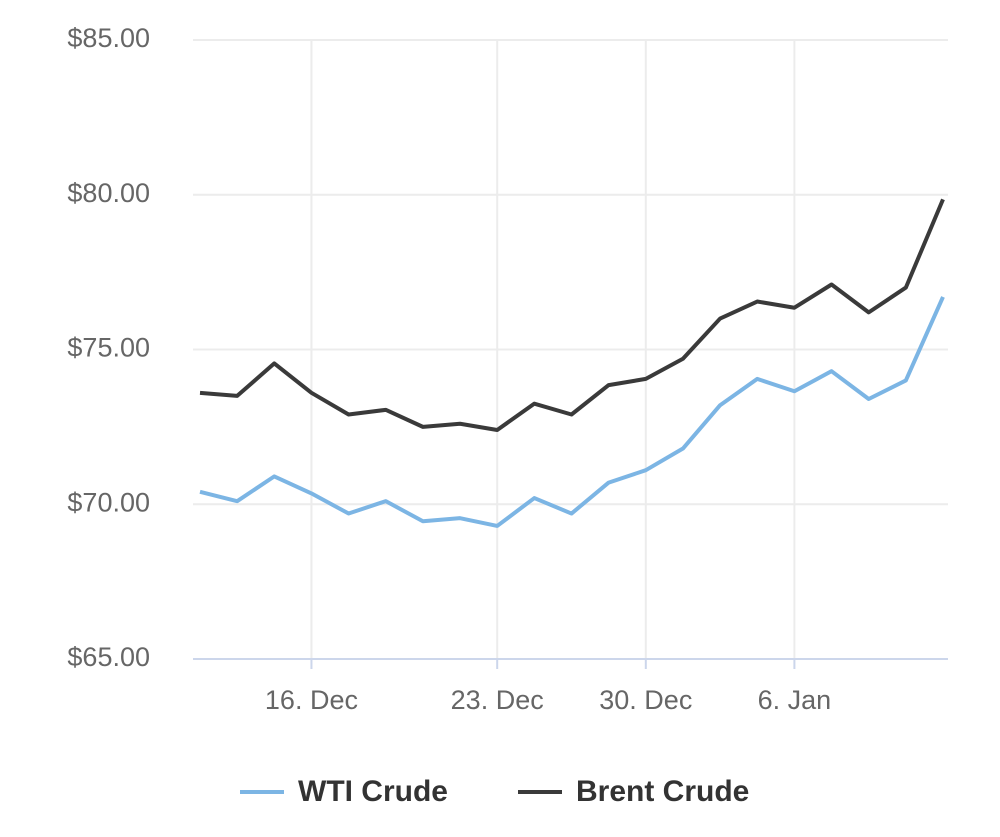 This screenshot has width=1000, height=837. Describe the element at coordinates (311, 700) in the screenshot. I see `x-tick-label: 16. Dec` at that location.